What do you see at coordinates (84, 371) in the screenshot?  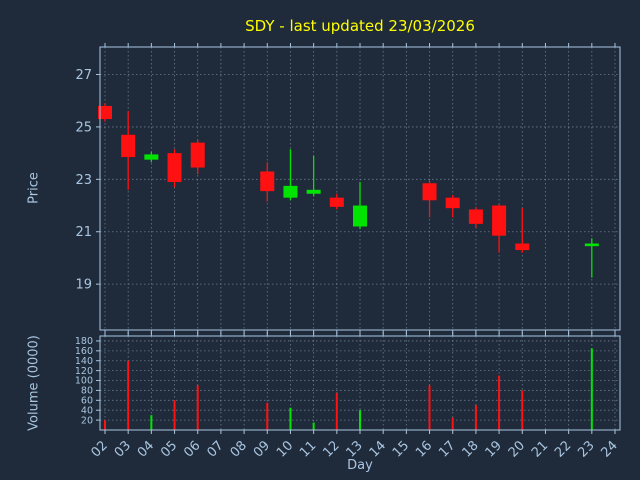 I see `svg-text: 120` at bounding box center [84, 371].